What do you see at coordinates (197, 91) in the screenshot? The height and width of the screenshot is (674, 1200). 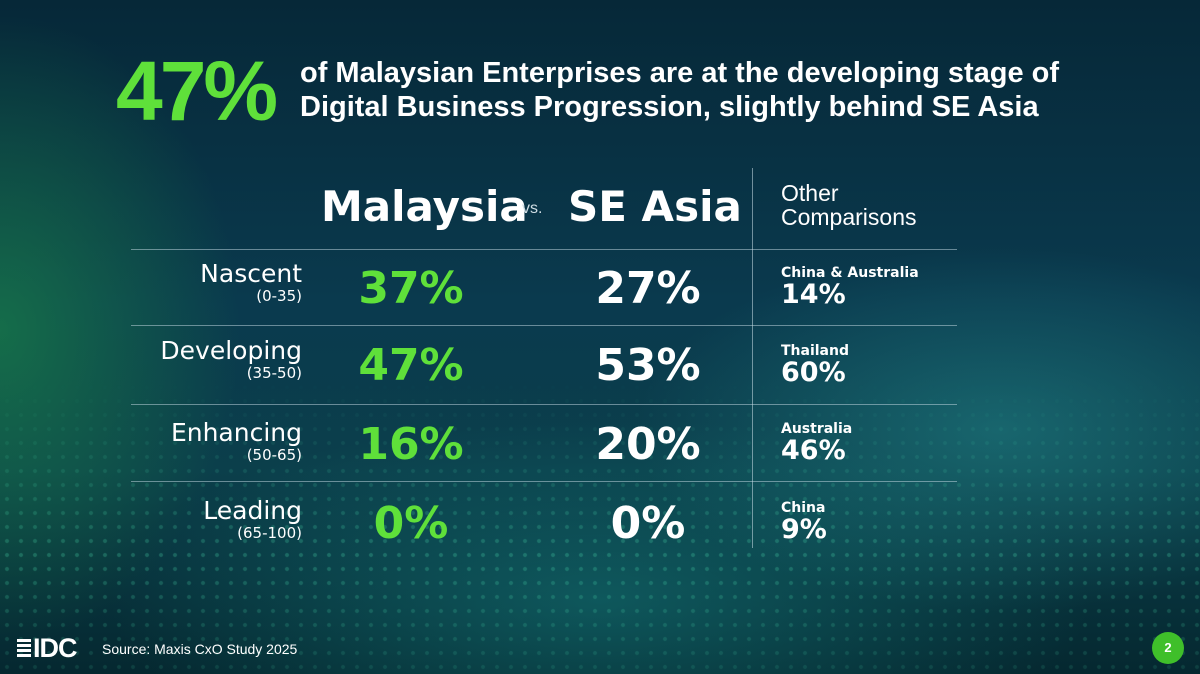 I see `headline-stat: 47%` at bounding box center [197, 91].